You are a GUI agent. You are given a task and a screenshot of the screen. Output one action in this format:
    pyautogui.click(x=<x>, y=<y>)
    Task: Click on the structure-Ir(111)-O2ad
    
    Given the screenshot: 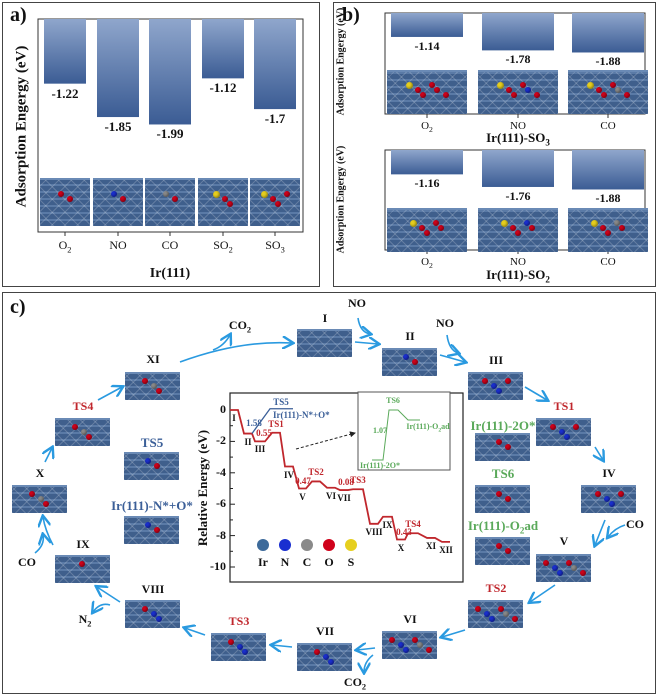 What is the action you would take?
    pyautogui.click(x=502, y=551)
    